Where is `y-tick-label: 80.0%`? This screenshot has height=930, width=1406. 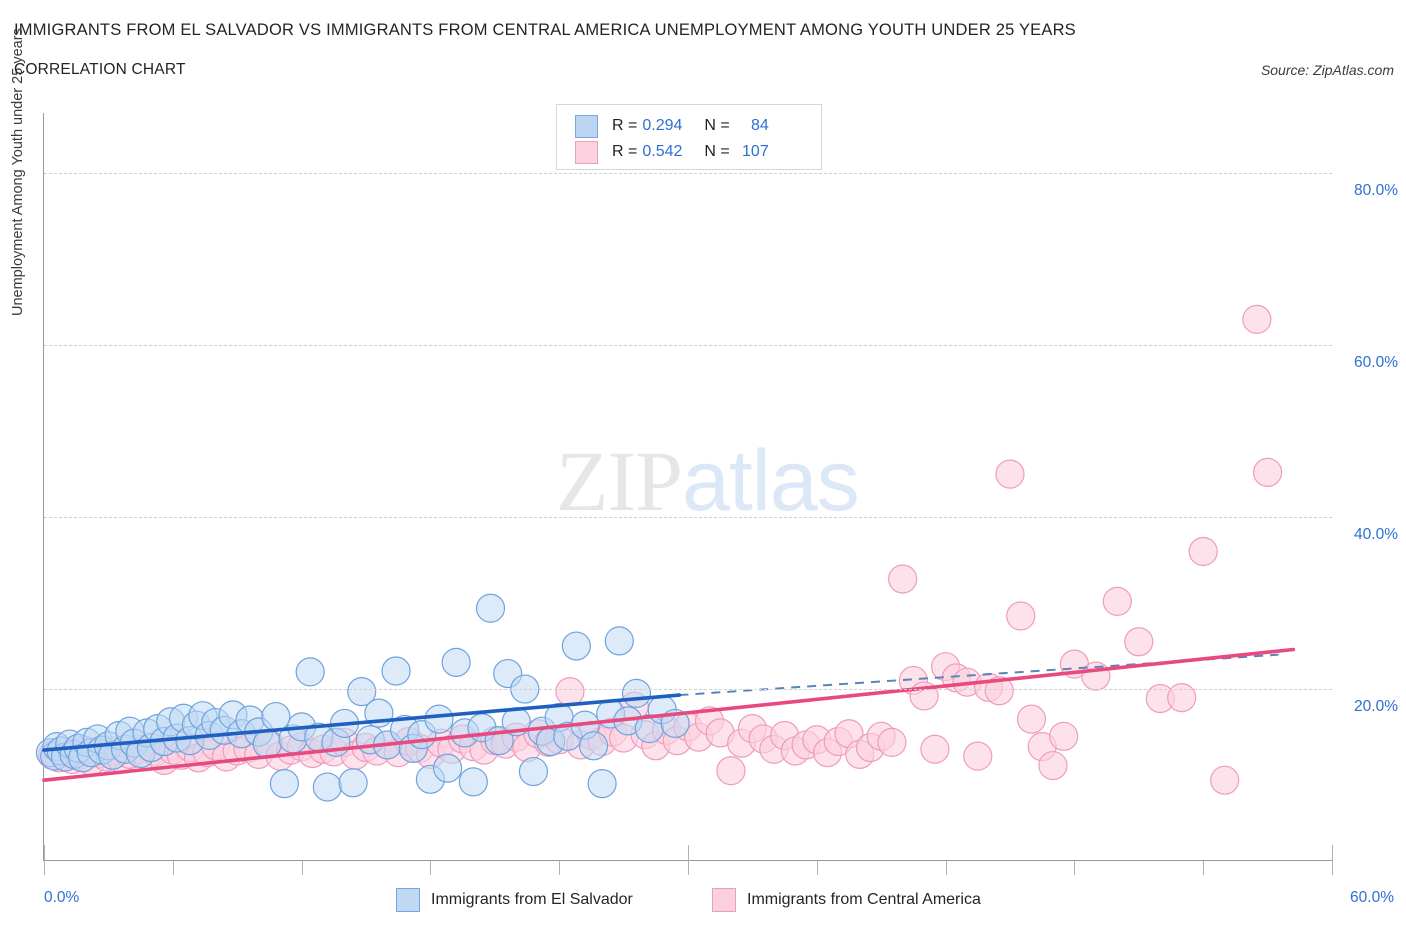 y-tick-label: 80.0% is located at coordinates (1376, 191).